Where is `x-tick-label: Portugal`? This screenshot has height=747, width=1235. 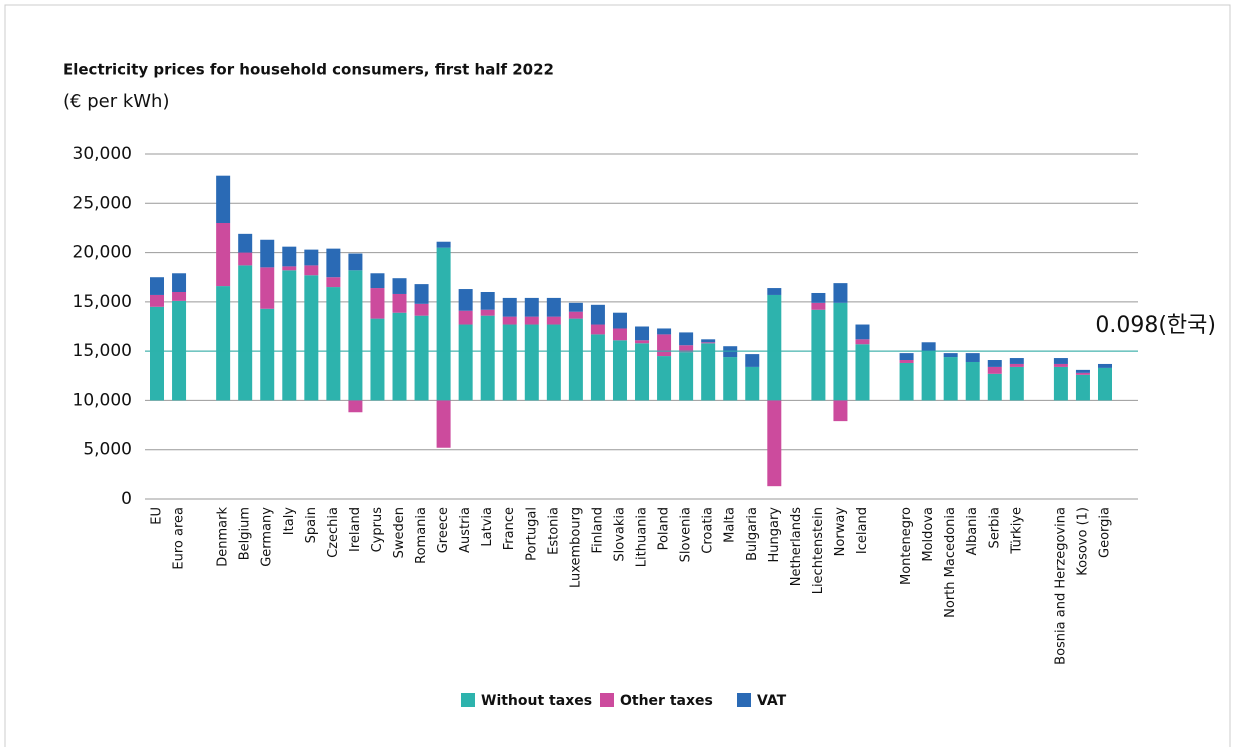
x-tick-label: Portugal is located at coordinates (531, 534).